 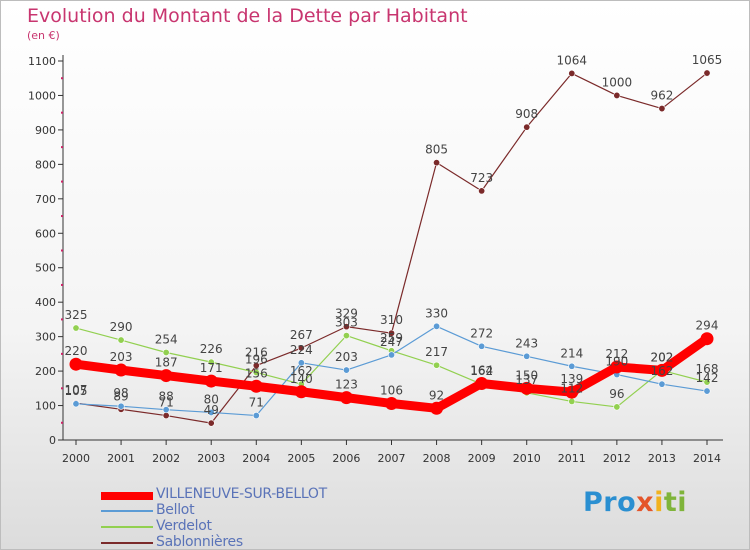 I want to click on data-label: 202, so click(x=661, y=357).